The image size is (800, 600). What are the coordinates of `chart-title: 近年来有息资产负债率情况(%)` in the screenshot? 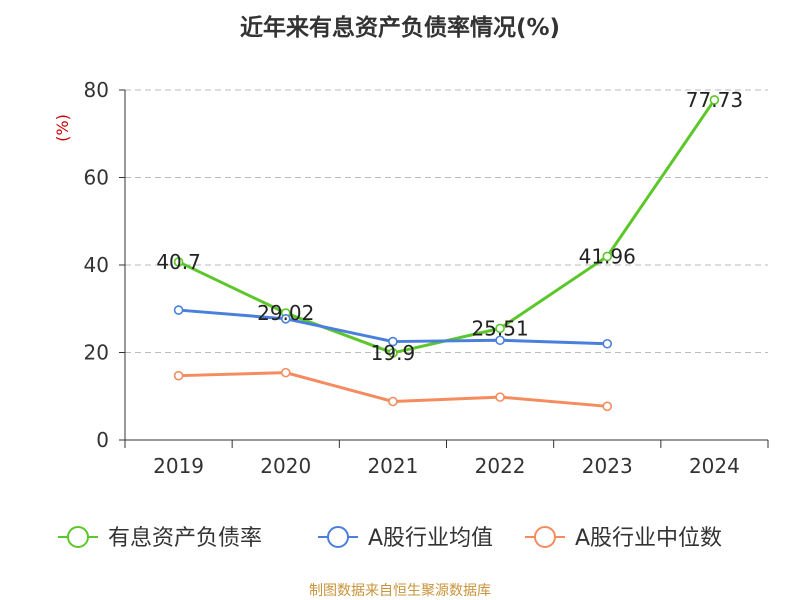 It's located at (400, 28).